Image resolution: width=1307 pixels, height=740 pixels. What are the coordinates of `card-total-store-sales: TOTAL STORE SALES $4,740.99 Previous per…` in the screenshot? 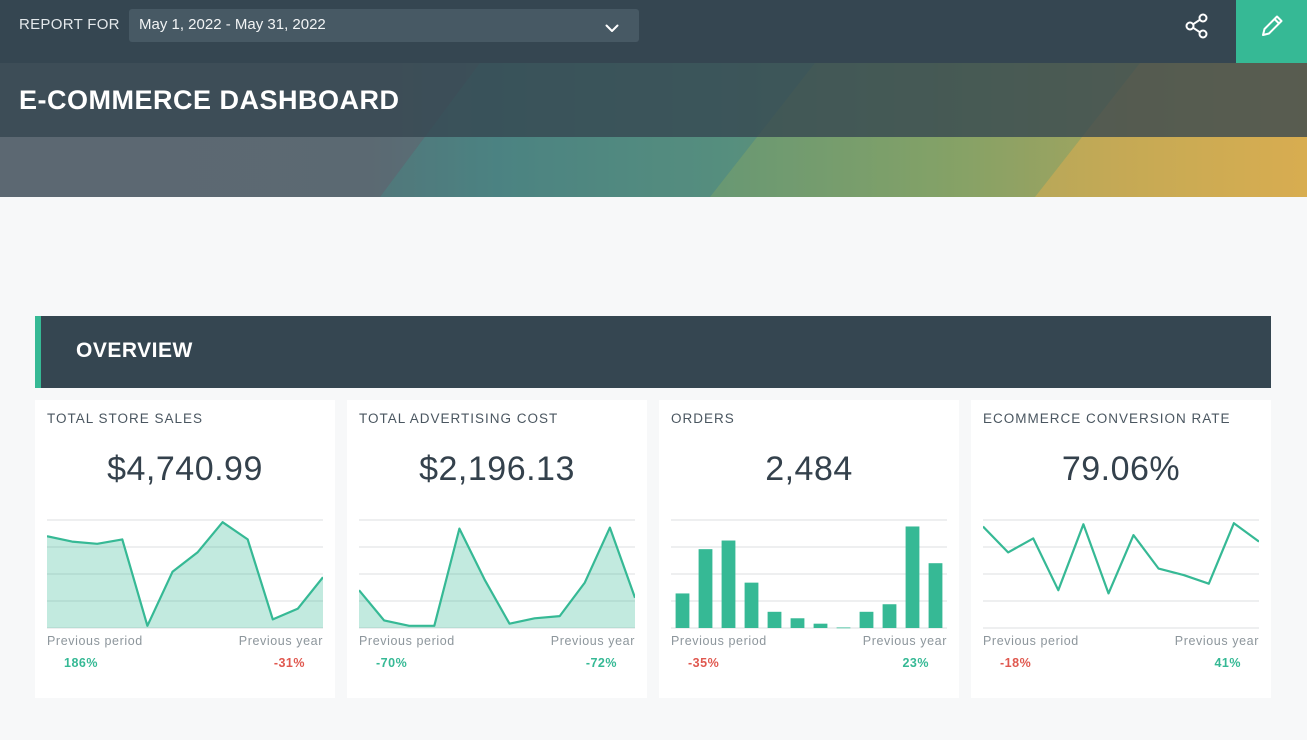 It's located at (185, 549).